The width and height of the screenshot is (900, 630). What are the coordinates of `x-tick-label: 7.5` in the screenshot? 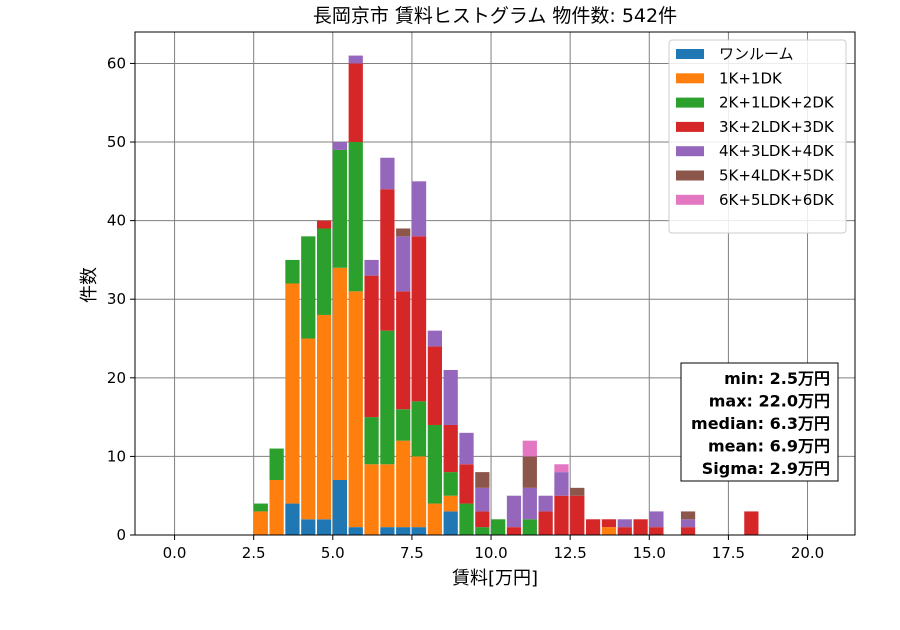 It's located at (412, 553).